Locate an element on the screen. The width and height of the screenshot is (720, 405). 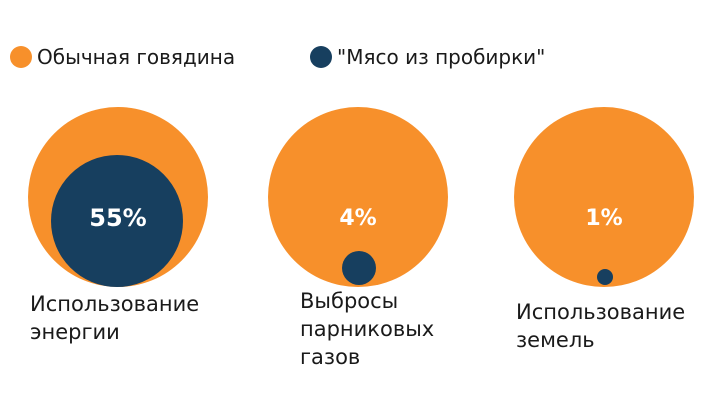
category-label-emissions: Выбросы парниковых газов is located at coordinates (390, 329).